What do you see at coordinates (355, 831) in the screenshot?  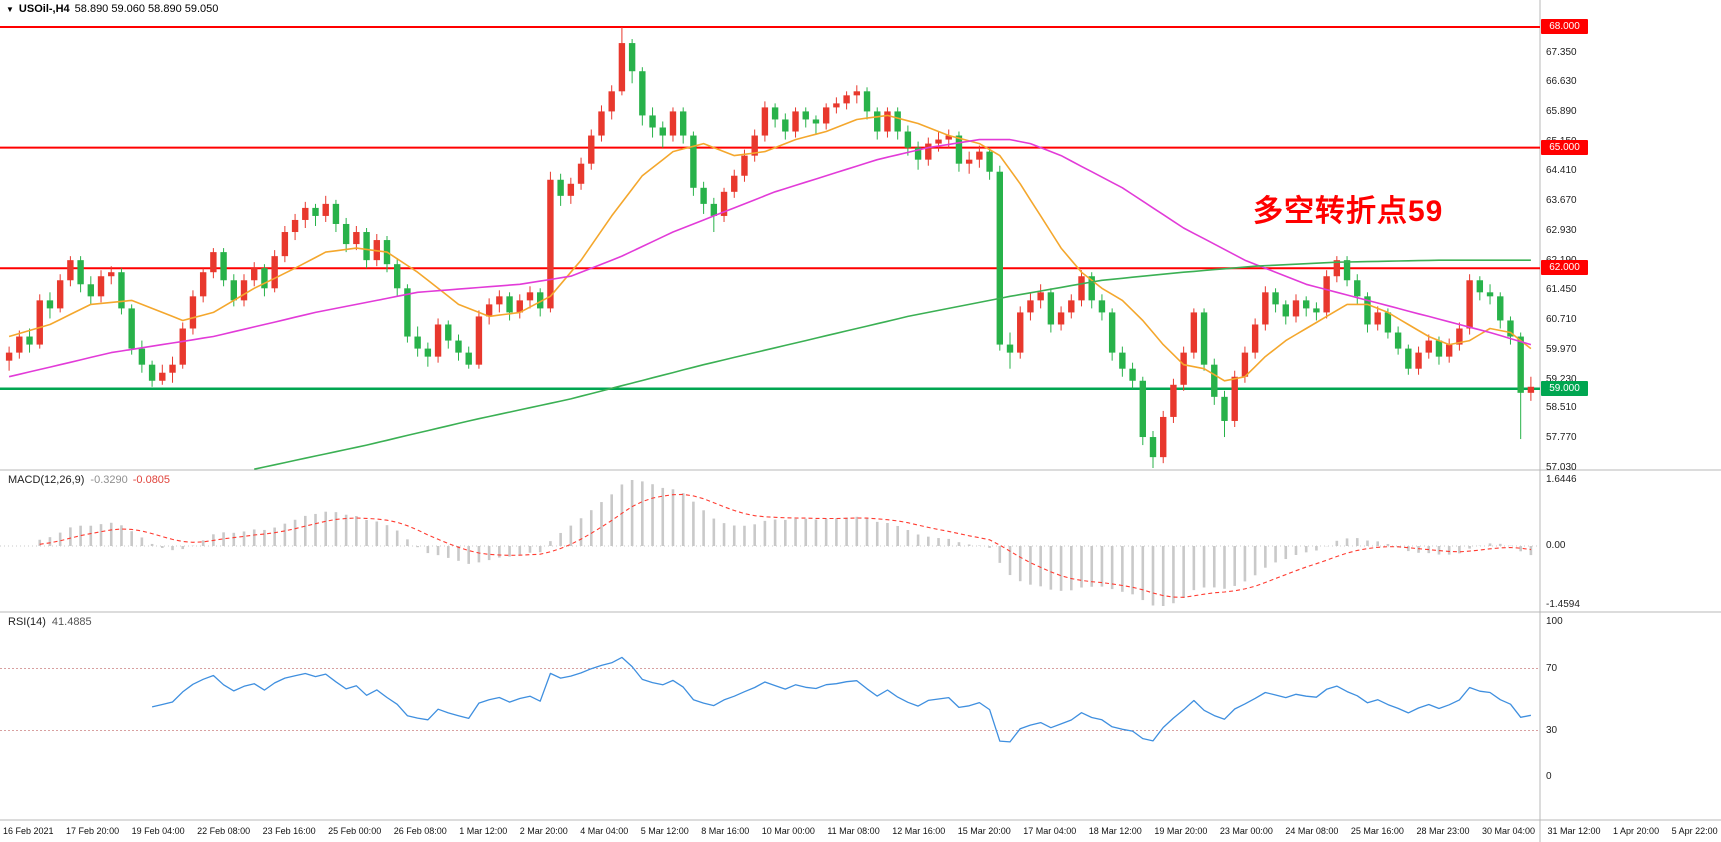 I see `time-label: 25 Feb 00:00` at bounding box center [355, 831].